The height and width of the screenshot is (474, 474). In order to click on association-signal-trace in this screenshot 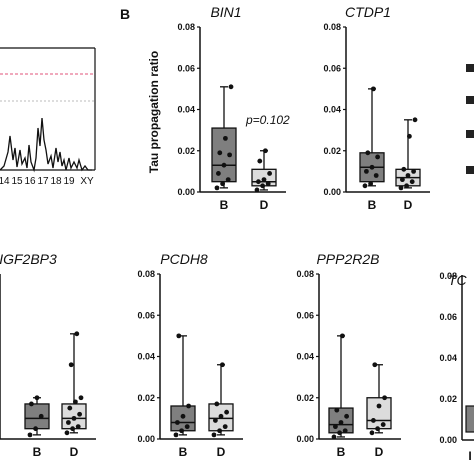, I will do `click(46, 145)`.